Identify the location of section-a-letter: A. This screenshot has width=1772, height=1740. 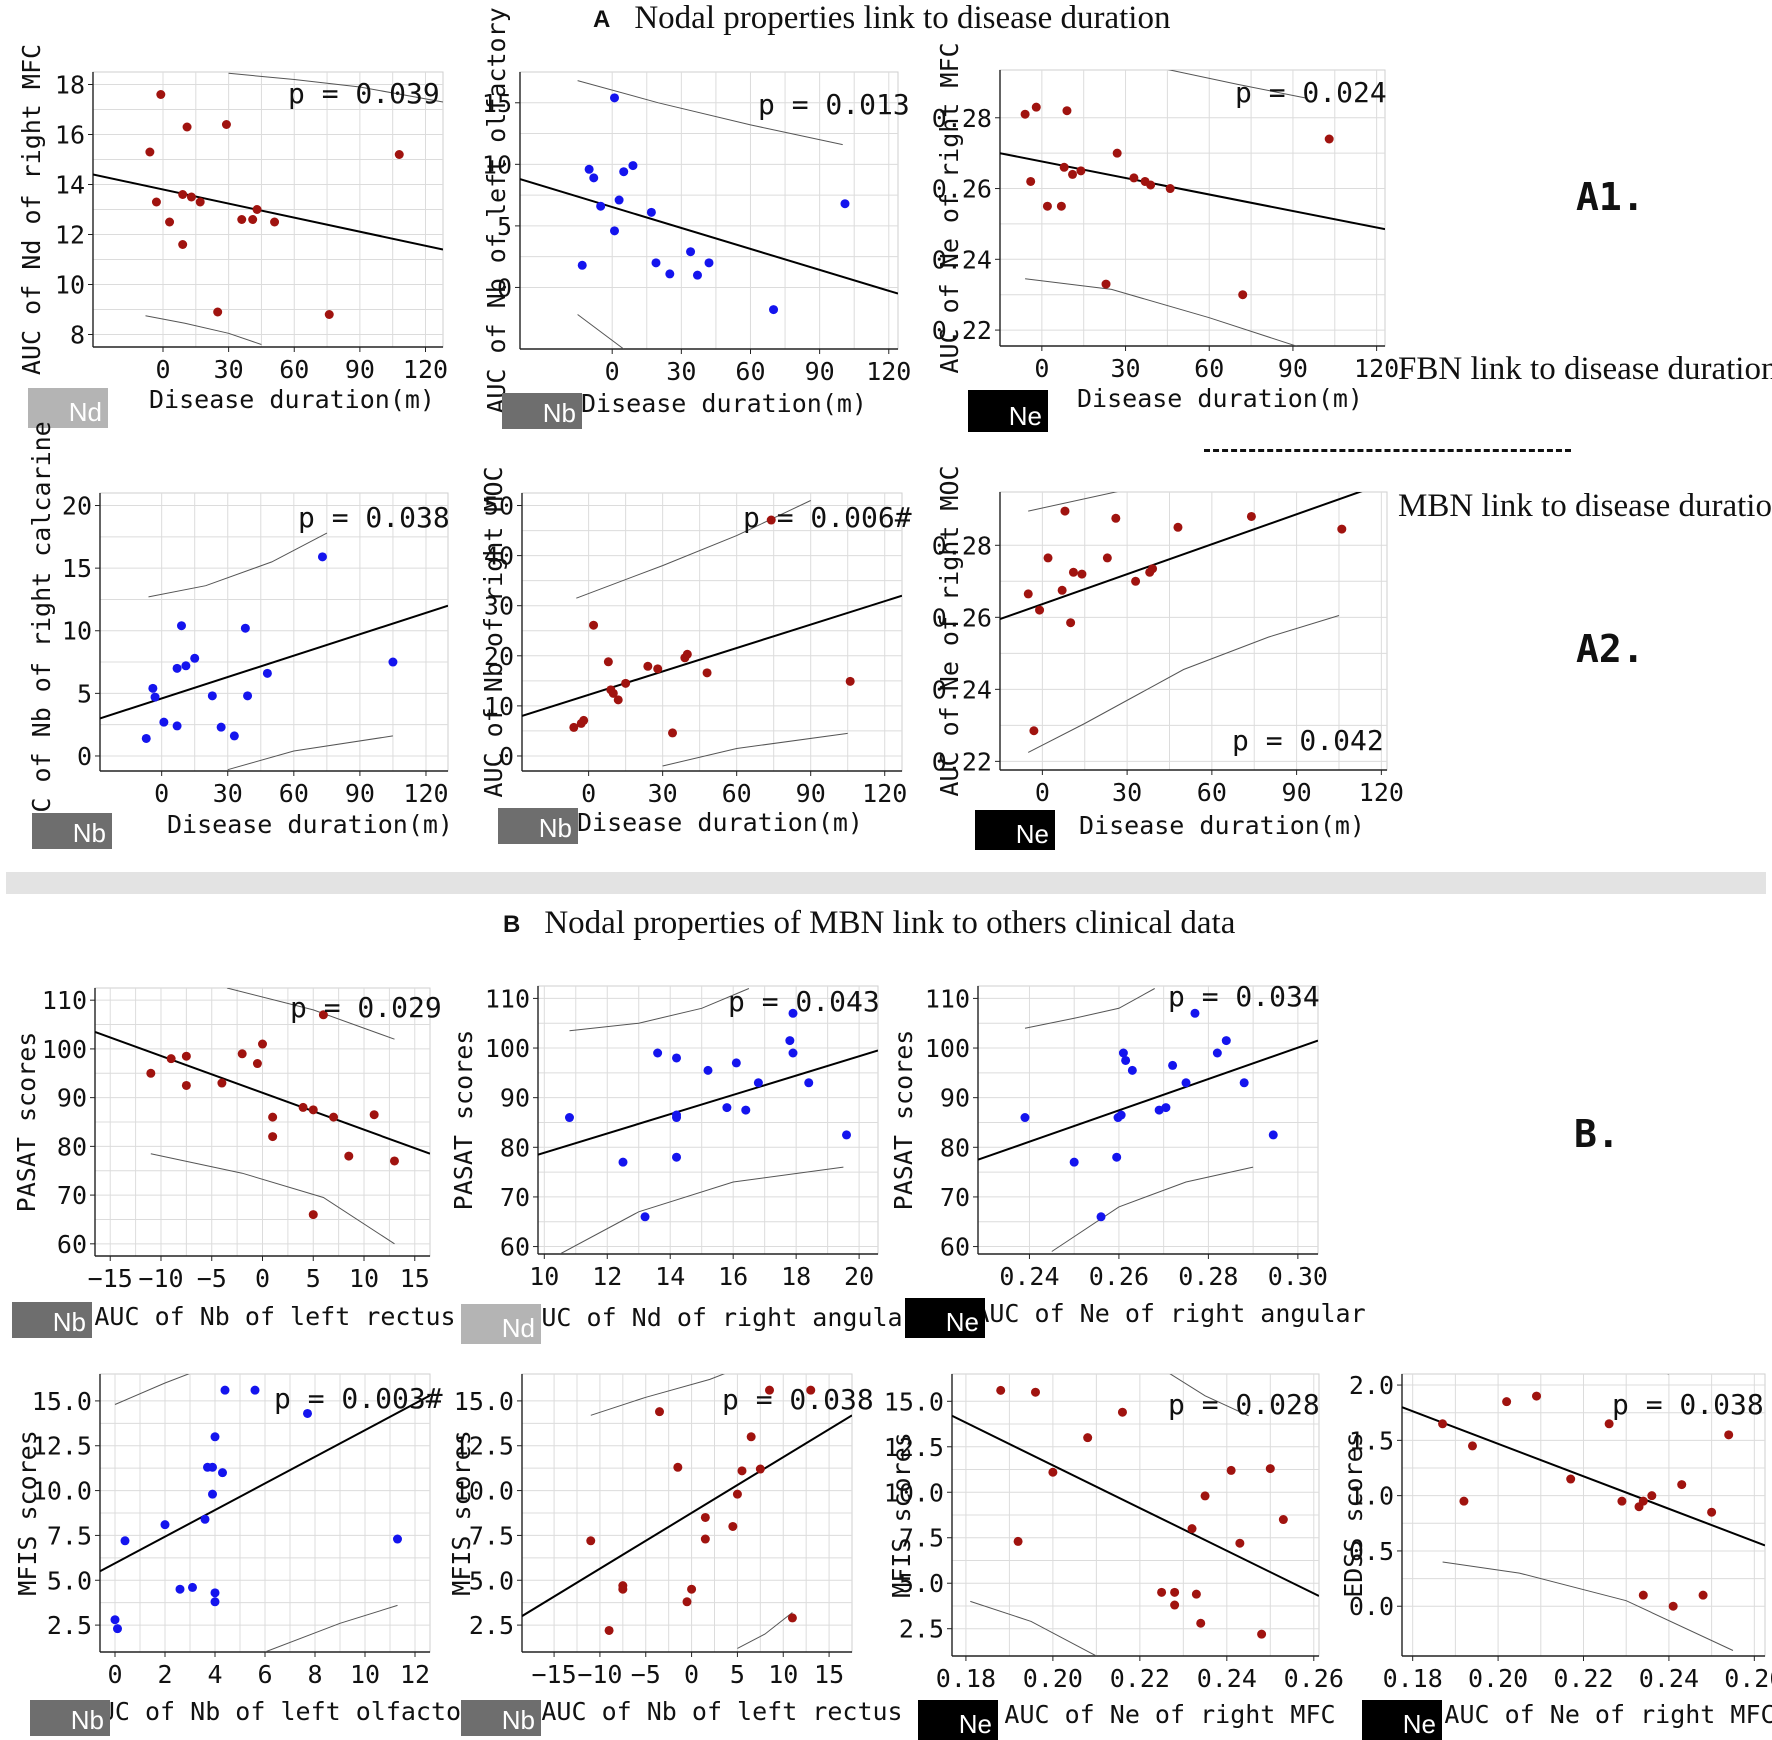
(602, 20).